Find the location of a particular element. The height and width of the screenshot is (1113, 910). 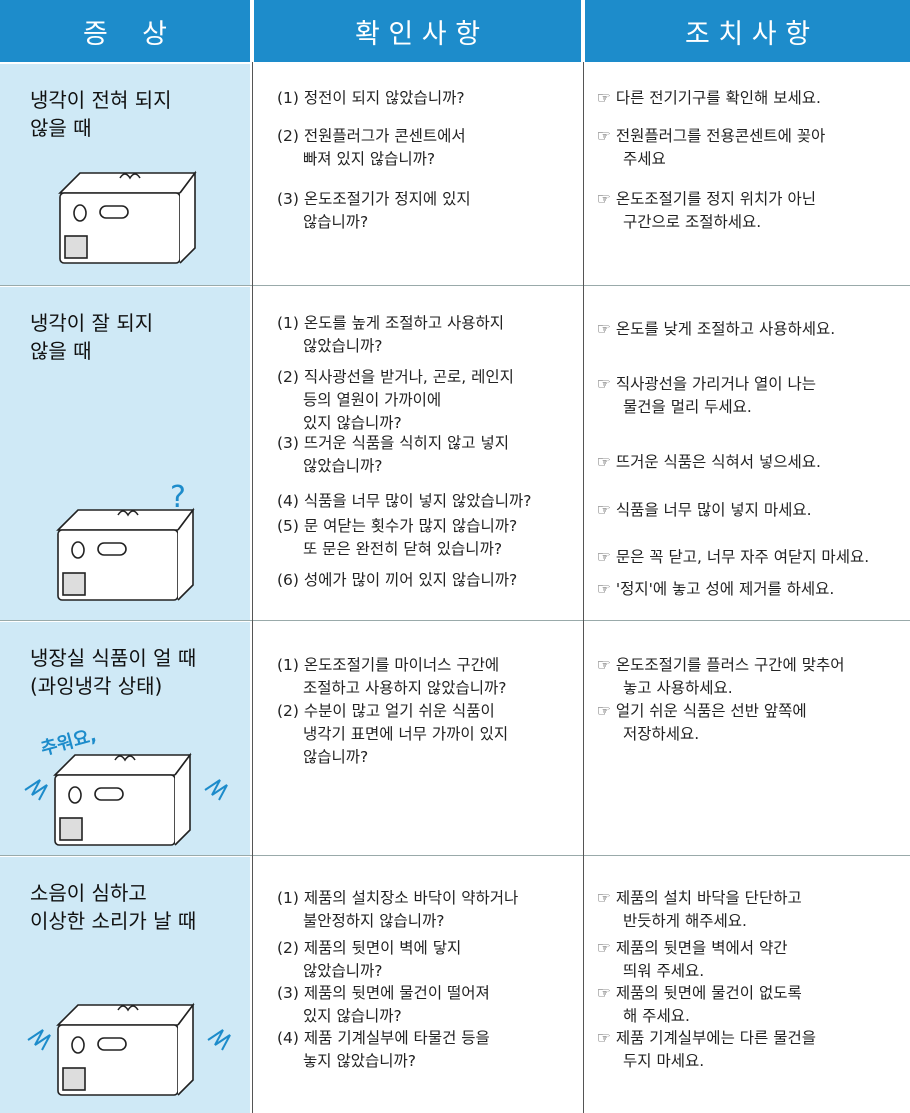

action-item: ☞ 온도를 낮게 조절하고 사용하세요. is located at coordinates (716, 329).